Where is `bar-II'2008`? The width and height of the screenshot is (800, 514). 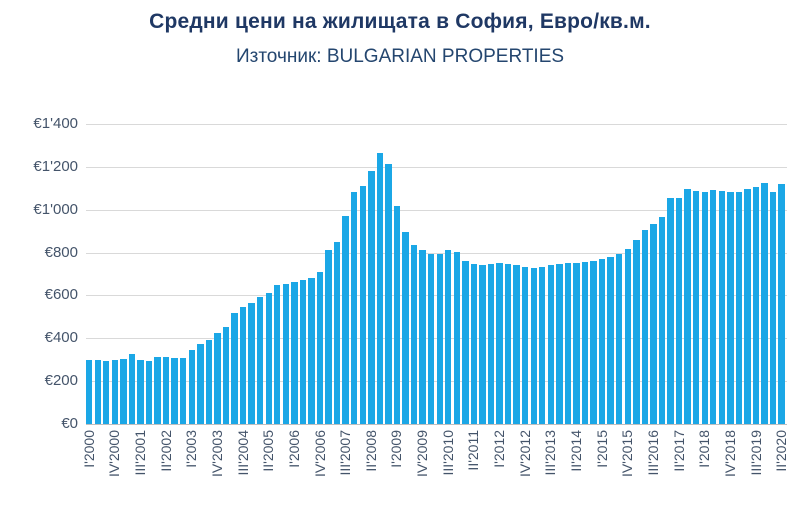
bar-II'2008 is located at coordinates (371, 297).